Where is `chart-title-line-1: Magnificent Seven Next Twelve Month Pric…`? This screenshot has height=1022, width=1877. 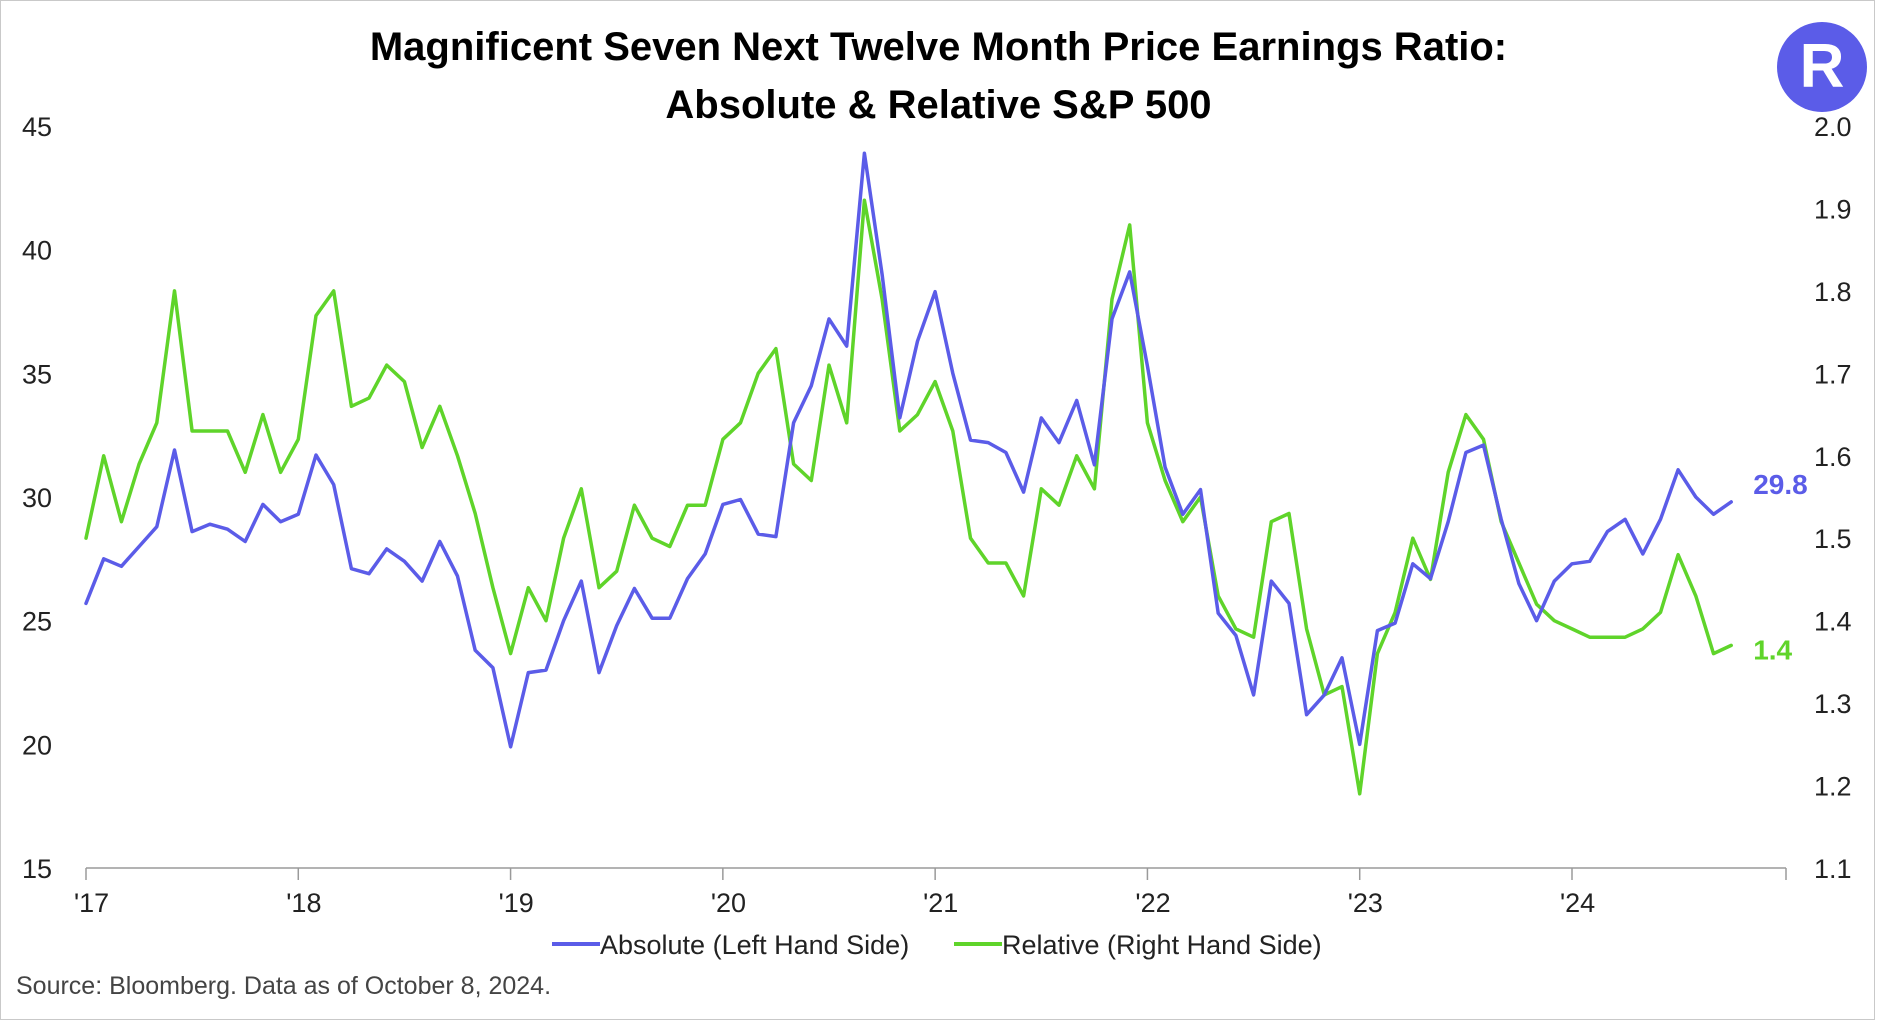
chart-title-line-1: Magnificent Seven Next Twelve Month Pric… is located at coordinates (938, 47).